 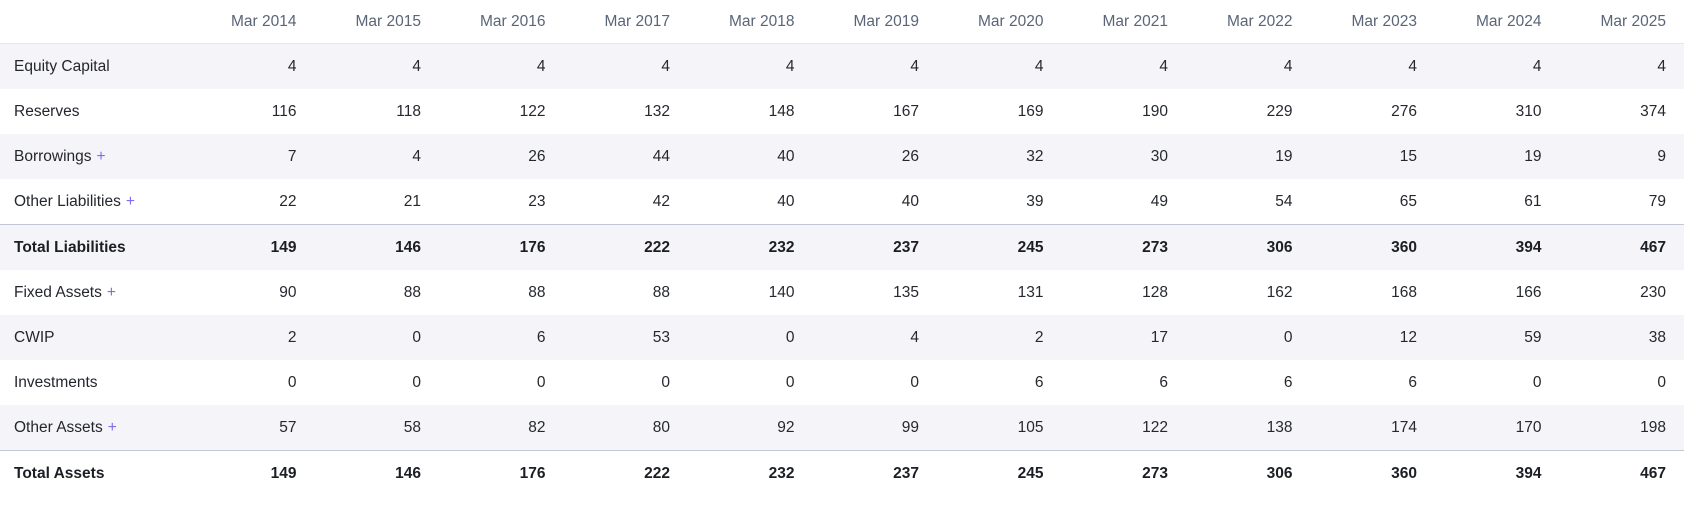 What do you see at coordinates (1404, 111) in the screenshot?
I see `value-cell: 276` at bounding box center [1404, 111].